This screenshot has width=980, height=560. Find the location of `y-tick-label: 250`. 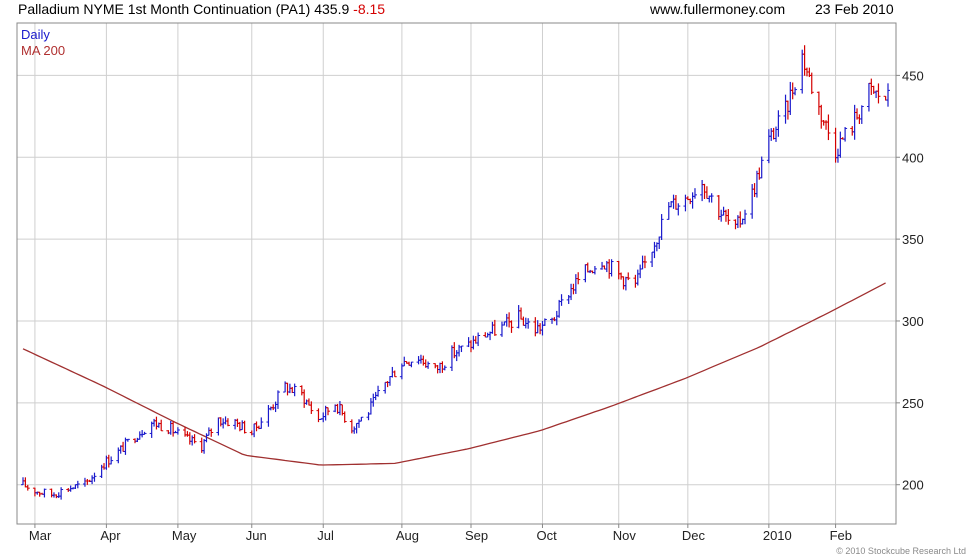

y-tick-label: 250 is located at coordinates (913, 403).